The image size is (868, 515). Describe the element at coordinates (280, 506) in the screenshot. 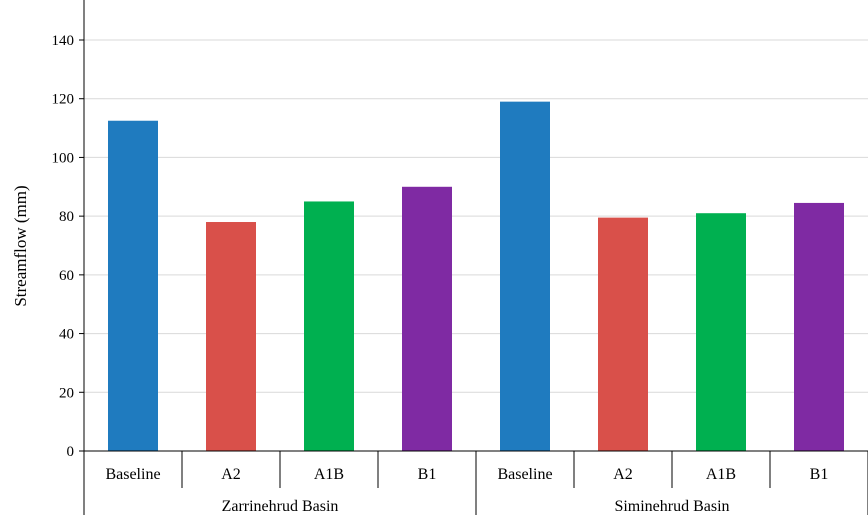

I see `group-label: Zarrinehrud Basin` at that location.